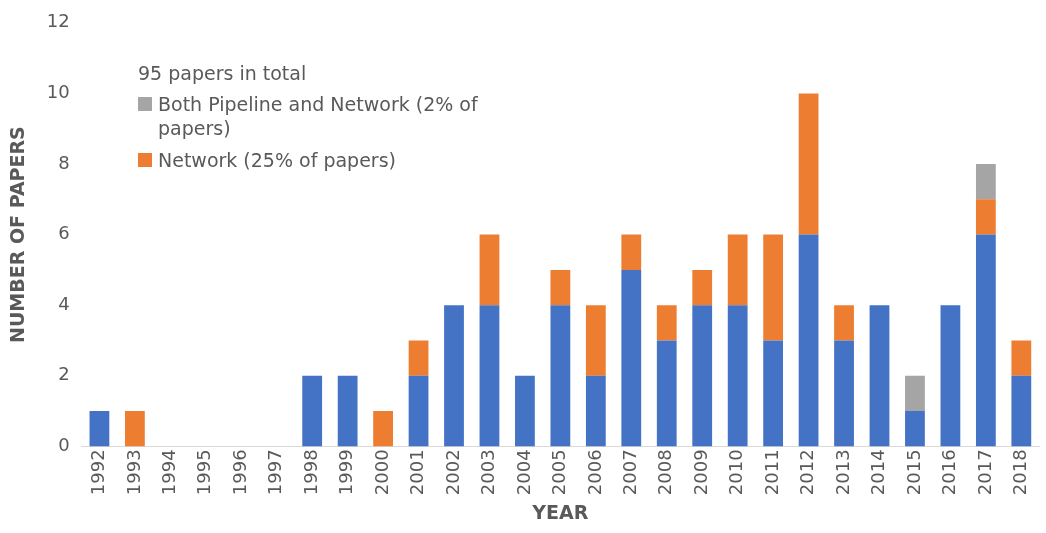 The width and height of the screenshot is (1046, 533). What do you see at coordinates (318, 116) in the screenshot?
I see `legend-label: Both Pipeline and Network (2% of papers)` at bounding box center [318, 116].